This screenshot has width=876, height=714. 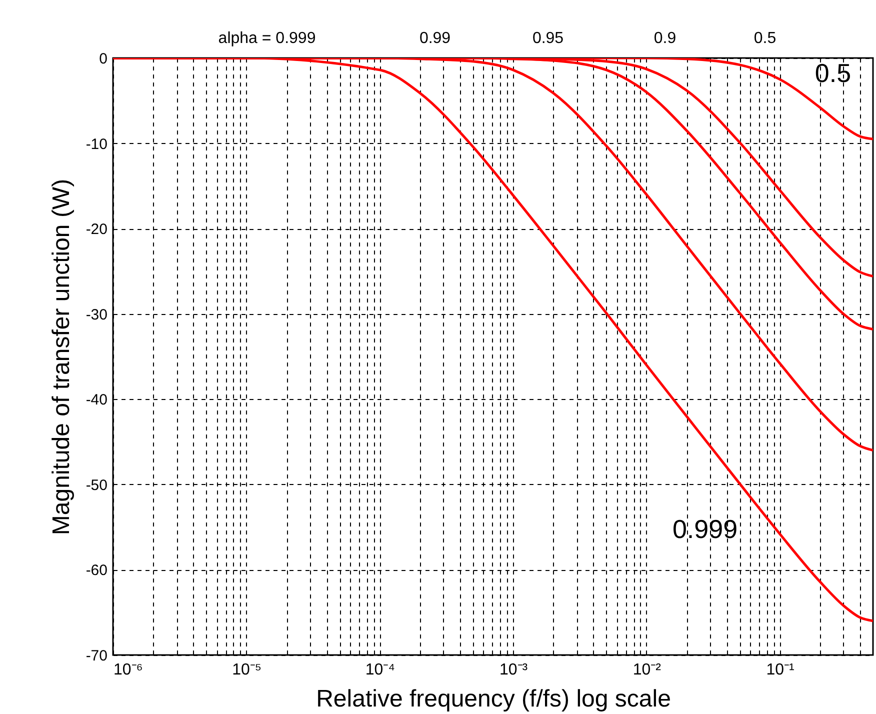 I want to click on y-tick-label: -50, so click(x=97, y=485).